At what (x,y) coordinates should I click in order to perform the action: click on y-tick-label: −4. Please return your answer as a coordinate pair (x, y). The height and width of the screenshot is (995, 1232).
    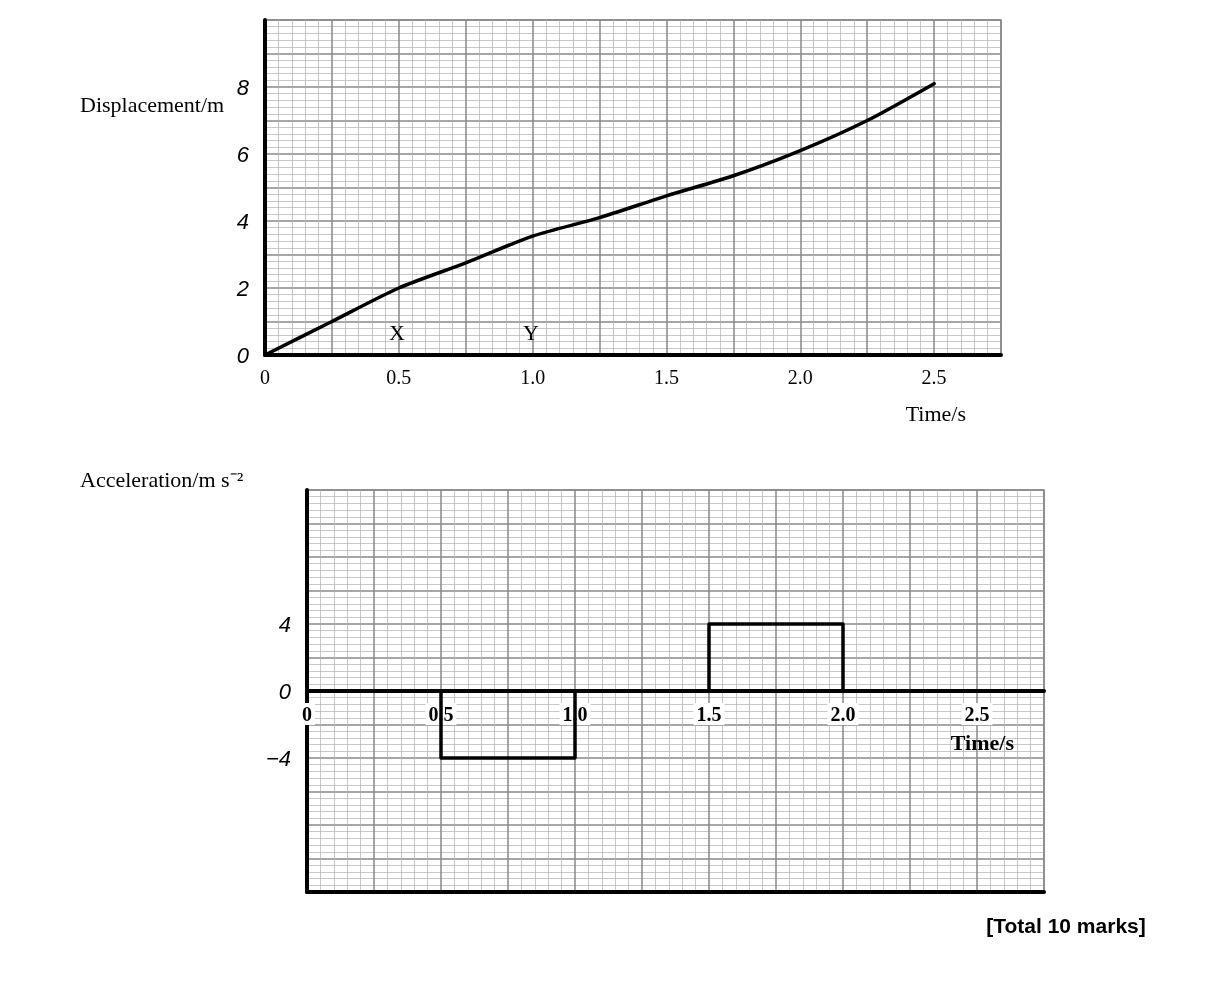
    Looking at the image, I should click on (278, 758).